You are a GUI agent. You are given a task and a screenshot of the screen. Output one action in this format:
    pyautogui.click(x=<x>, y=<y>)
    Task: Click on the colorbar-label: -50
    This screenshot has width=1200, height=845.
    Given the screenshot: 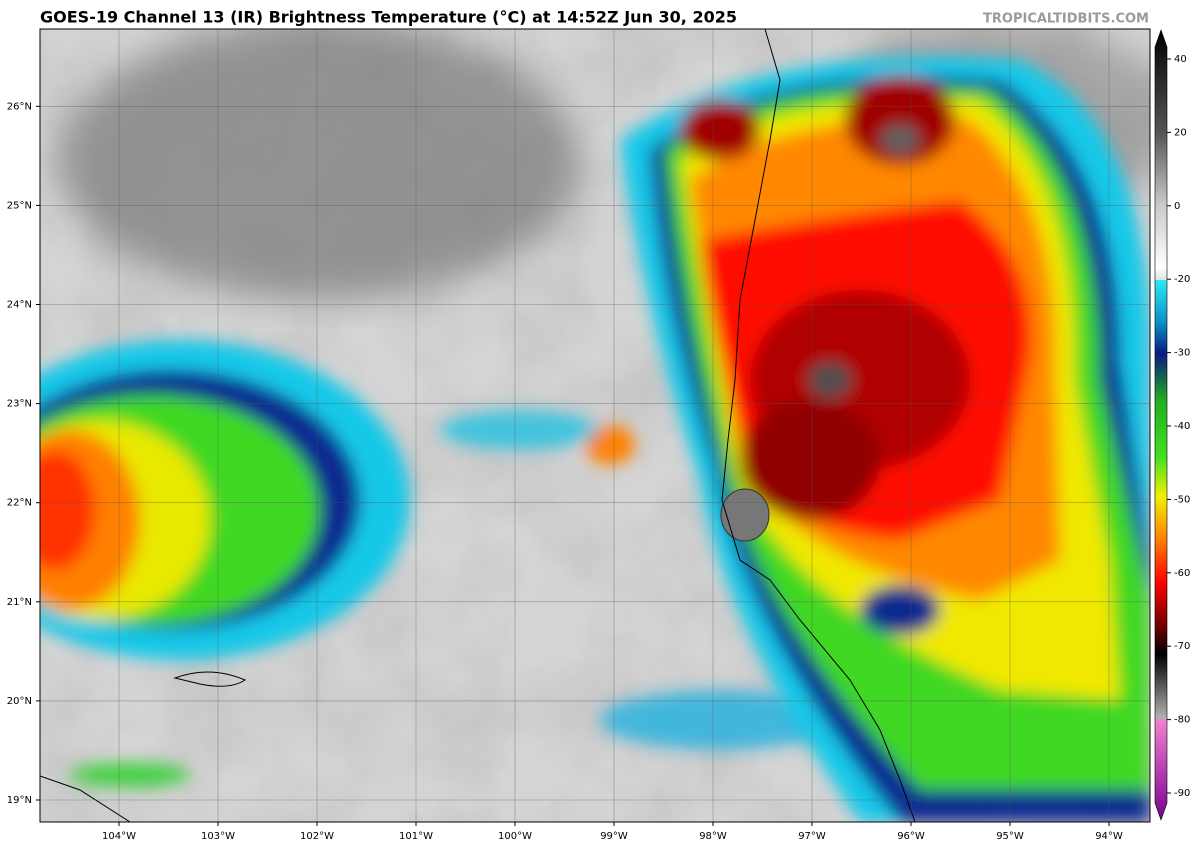 What is the action you would take?
    pyautogui.click(x=1182, y=499)
    